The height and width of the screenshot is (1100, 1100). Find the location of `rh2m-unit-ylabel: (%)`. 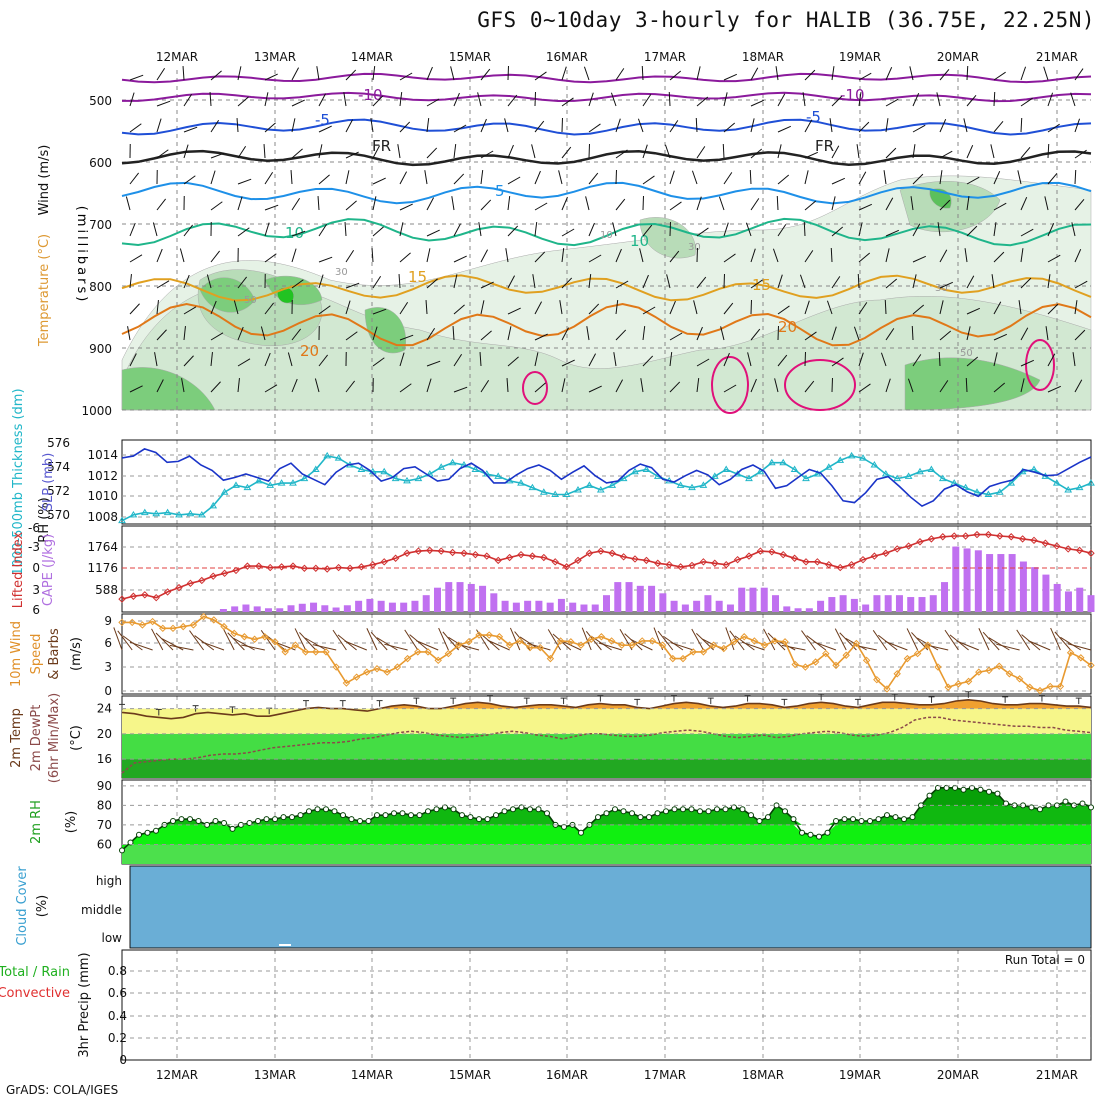

rh2m-unit-ylabel: (%) is located at coordinates (71, 822).